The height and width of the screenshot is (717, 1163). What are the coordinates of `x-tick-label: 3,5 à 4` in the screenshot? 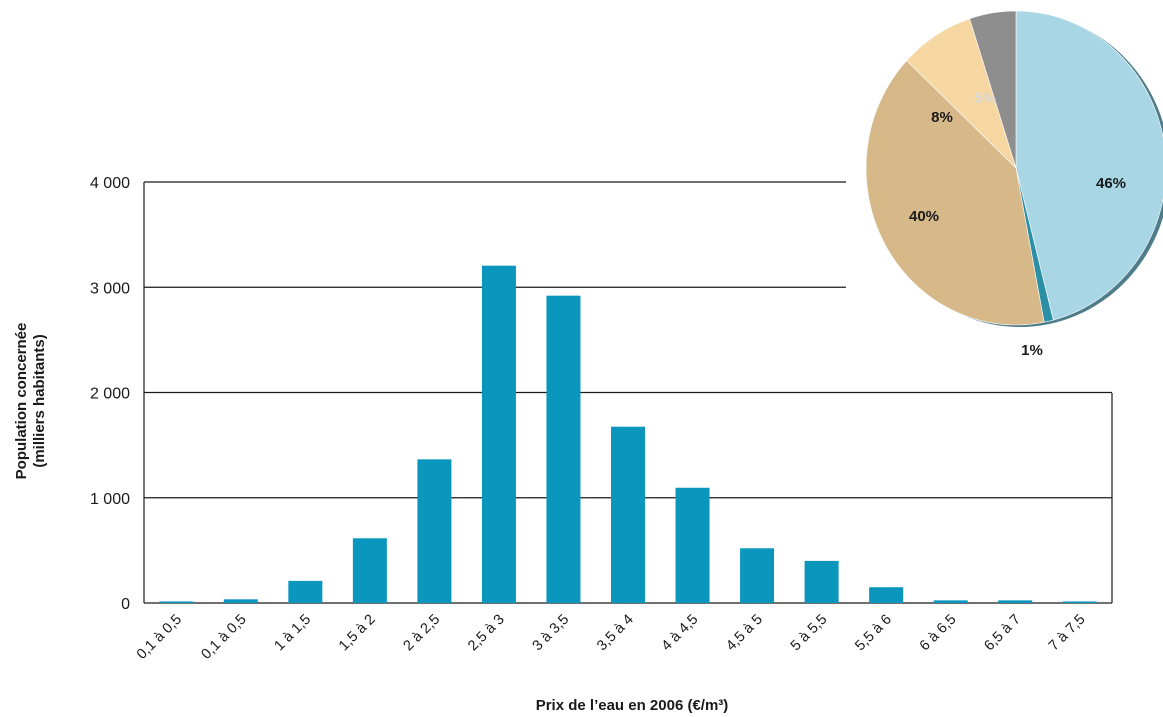 It's located at (615, 633).